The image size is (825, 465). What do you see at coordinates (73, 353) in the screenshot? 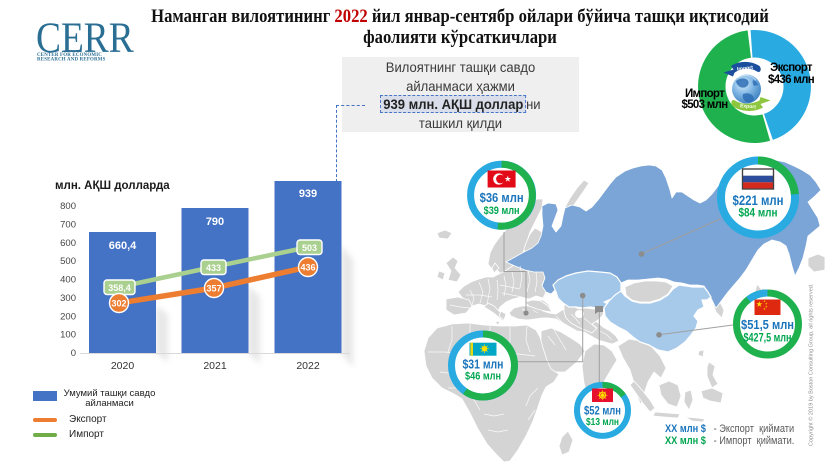
I see `svg-text: 0` at bounding box center [73, 353].